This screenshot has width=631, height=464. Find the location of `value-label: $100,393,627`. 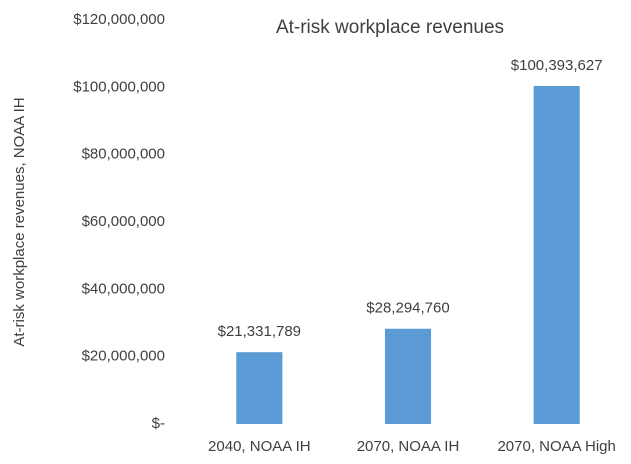

value-label: $100,393,627 is located at coordinates (557, 65).